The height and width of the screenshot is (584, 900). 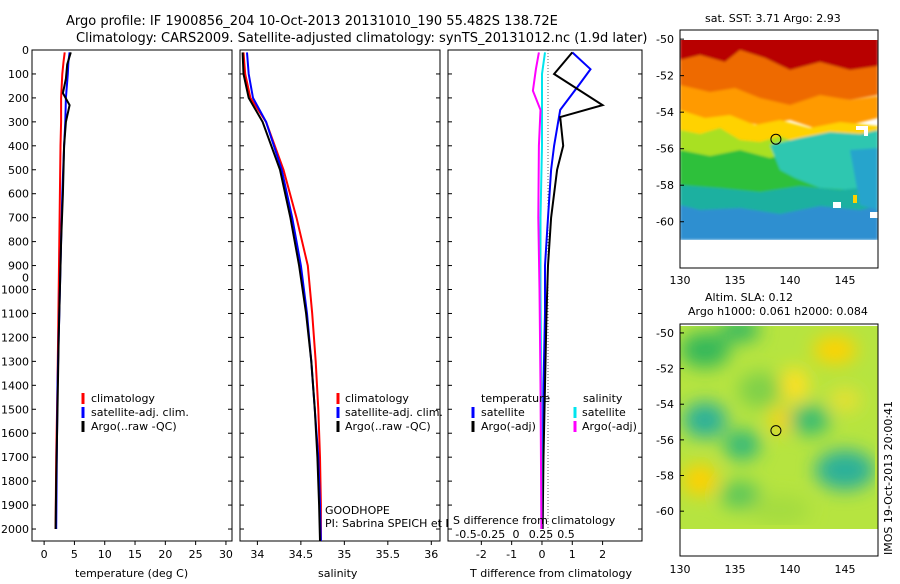 What do you see at coordinates (566, 290) in the screenshot?
I see `series-line-temperature-satellite` at bounding box center [566, 290].